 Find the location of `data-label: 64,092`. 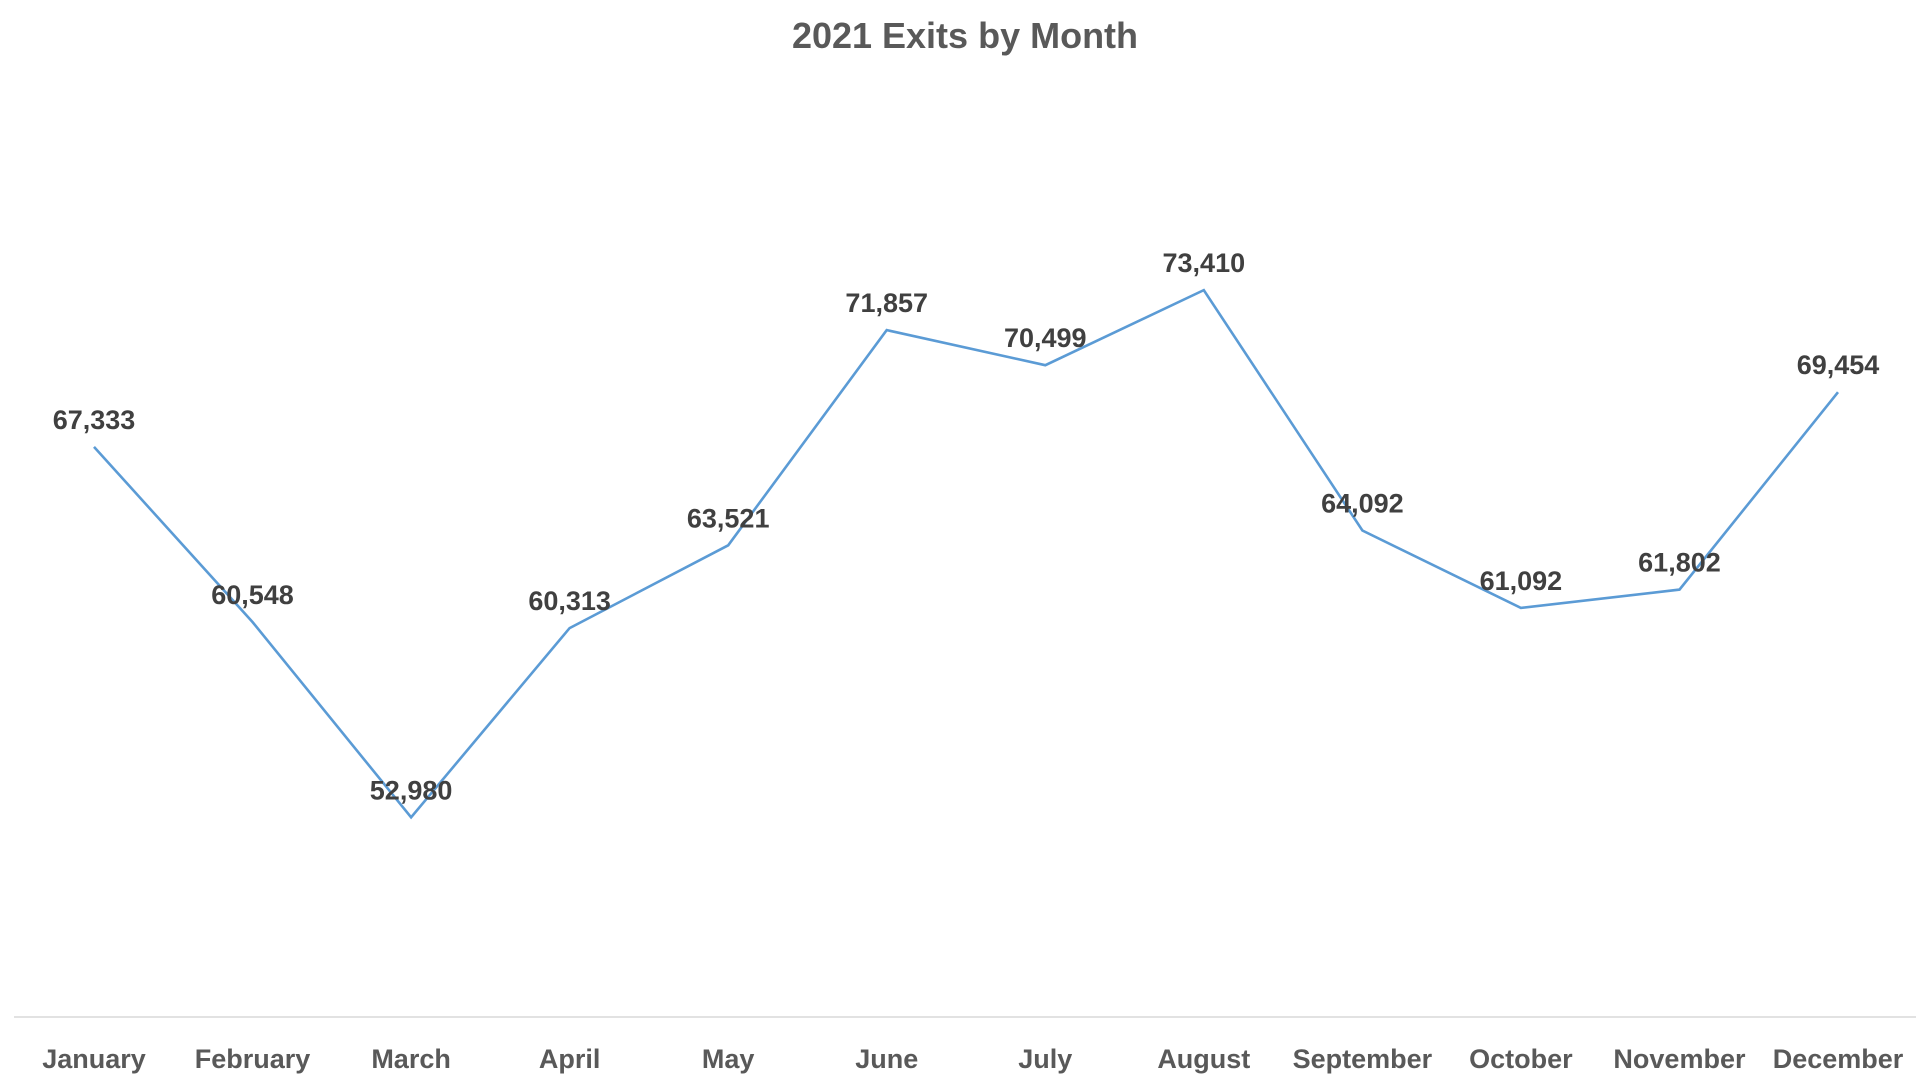

data-label: 64,092 is located at coordinates (1362, 504).